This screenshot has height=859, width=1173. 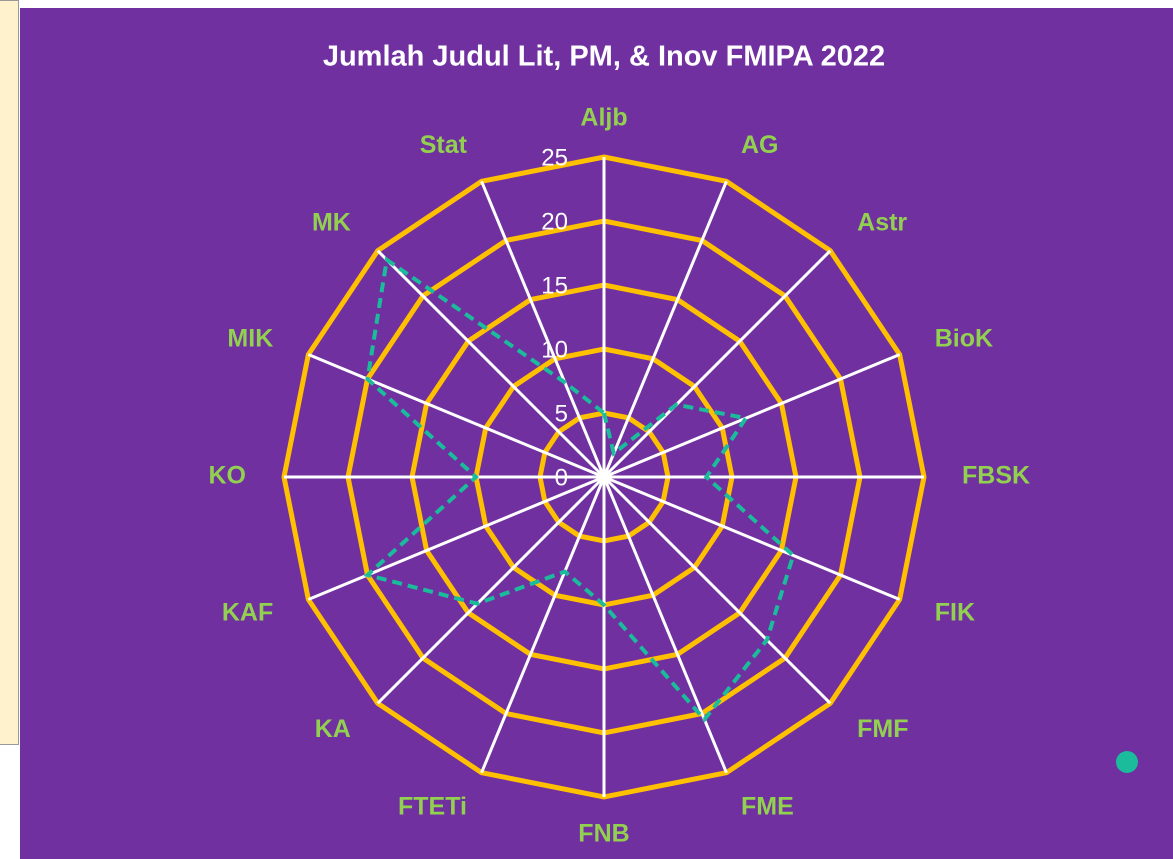 I want to click on decoration-dot, so click(x=1127, y=762).